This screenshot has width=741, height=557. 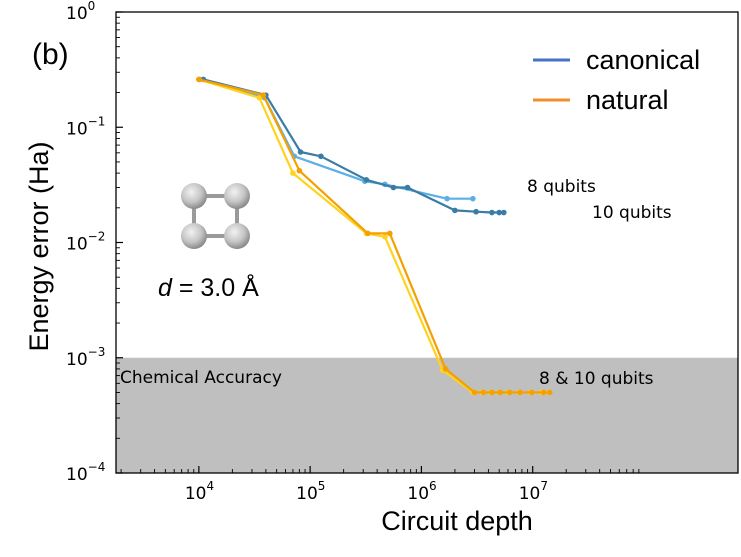 I want to click on distance-label: d = 3.0 Å, so click(x=208, y=287).